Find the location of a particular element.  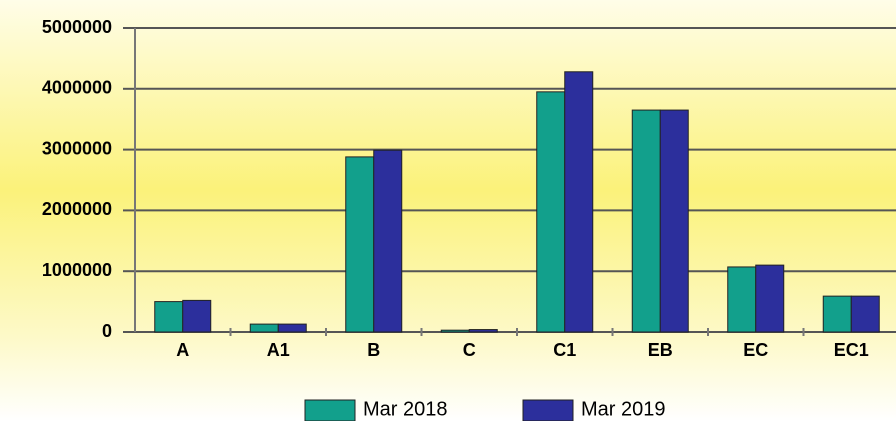

x-tick-label: EC is located at coordinates (755, 350).